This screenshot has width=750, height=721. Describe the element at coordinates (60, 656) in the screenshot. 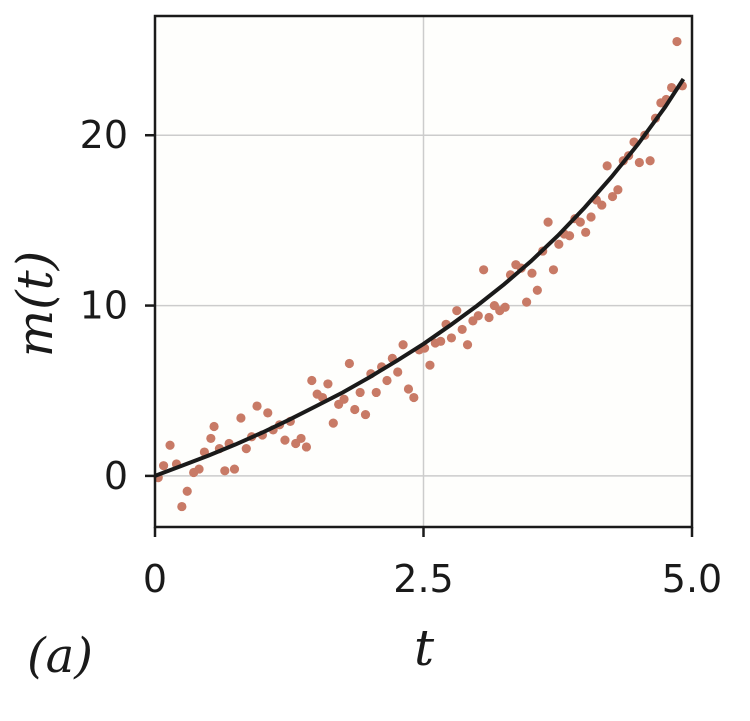

I see `panel-label: (a)` at that location.